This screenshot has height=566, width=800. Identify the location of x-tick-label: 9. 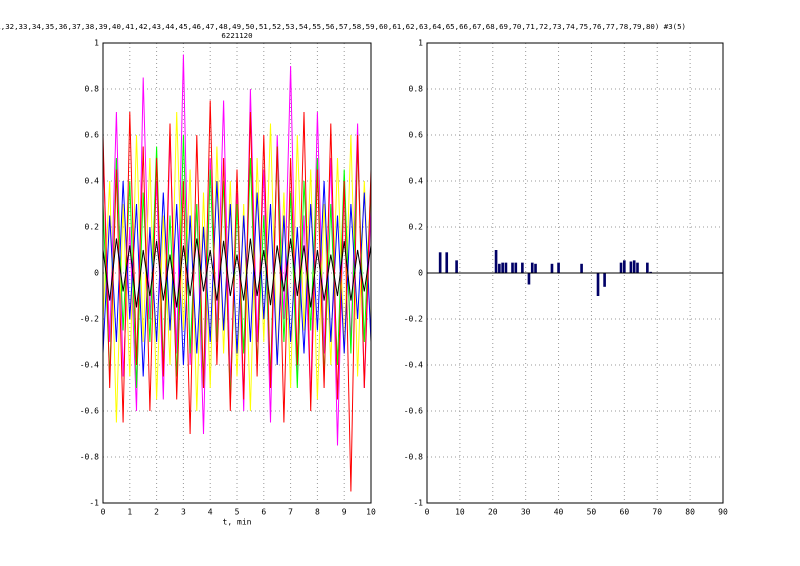
(344, 512).